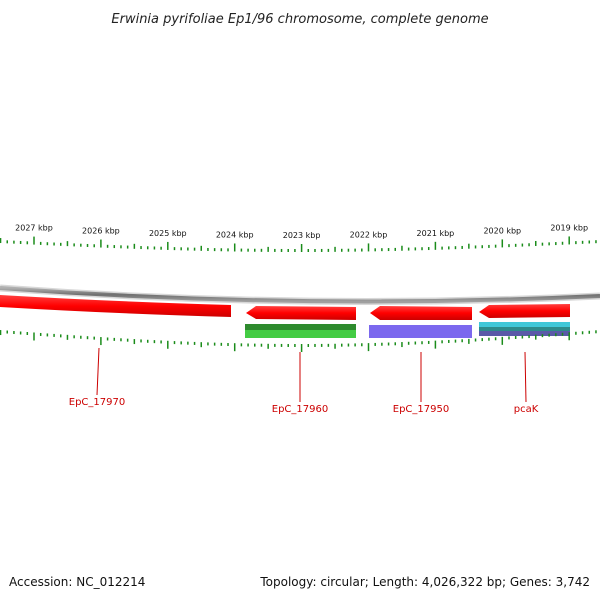 The image size is (600, 600). I want to click on ruler-label: 2023 kbp, so click(302, 235).